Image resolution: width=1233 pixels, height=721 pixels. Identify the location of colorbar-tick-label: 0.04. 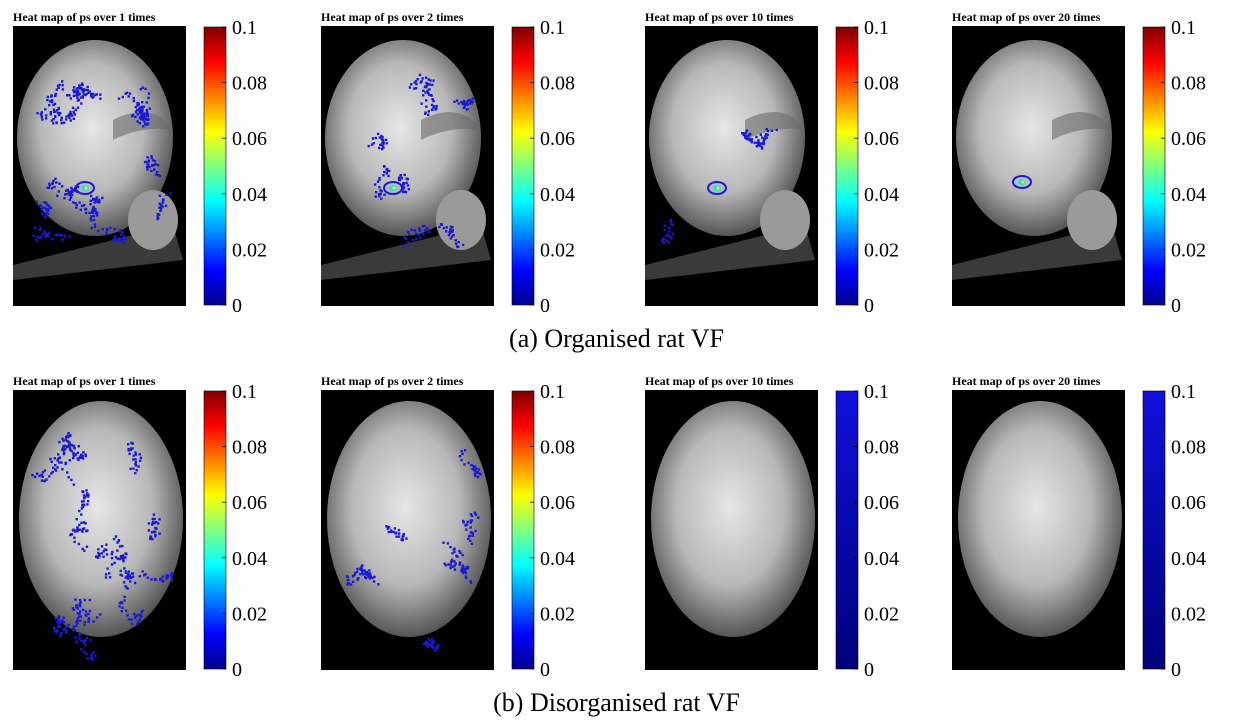
(249, 559).